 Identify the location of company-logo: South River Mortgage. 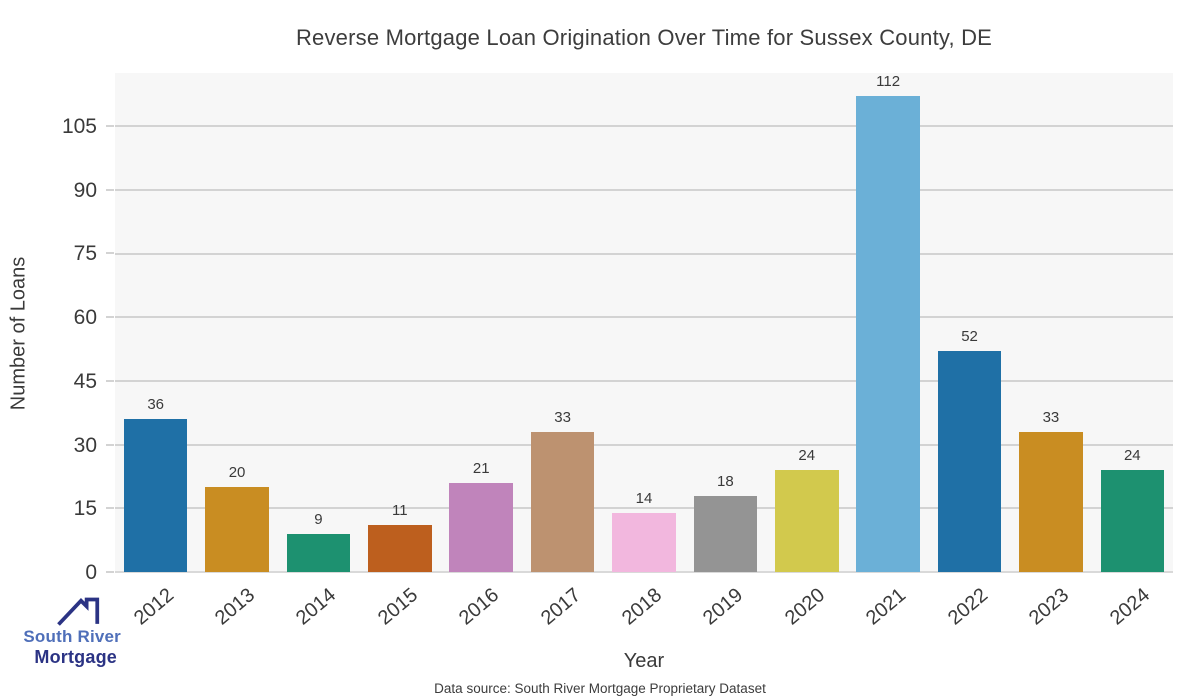
(67, 632).